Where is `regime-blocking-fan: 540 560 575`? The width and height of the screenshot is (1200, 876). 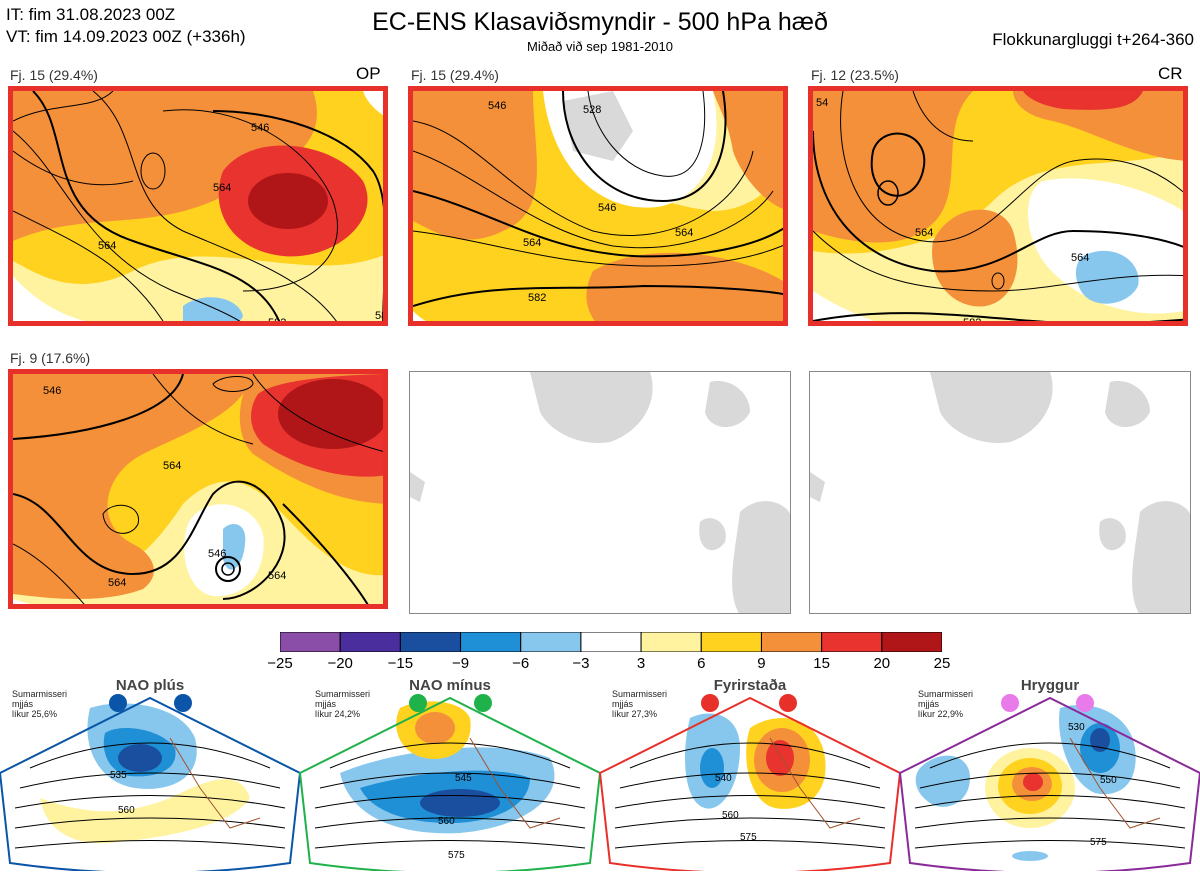
regime-blocking-fan: 540 560 575 is located at coordinates (750, 784).